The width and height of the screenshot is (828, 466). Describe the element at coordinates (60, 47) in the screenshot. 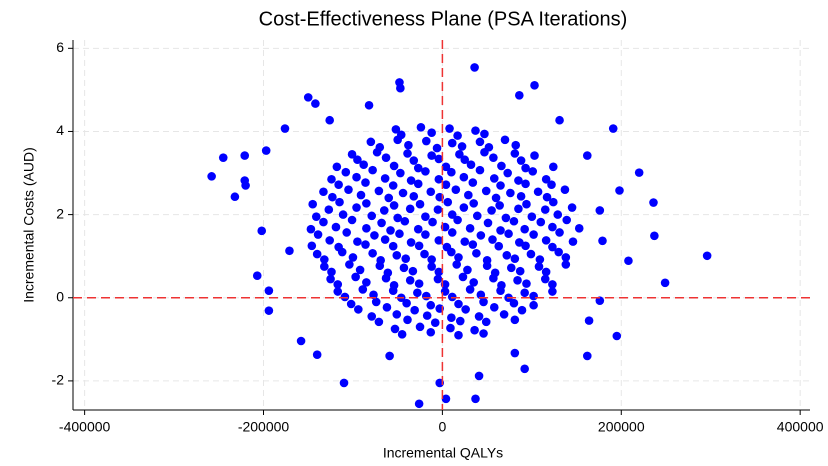

I see `y-tick-label: 6` at that location.